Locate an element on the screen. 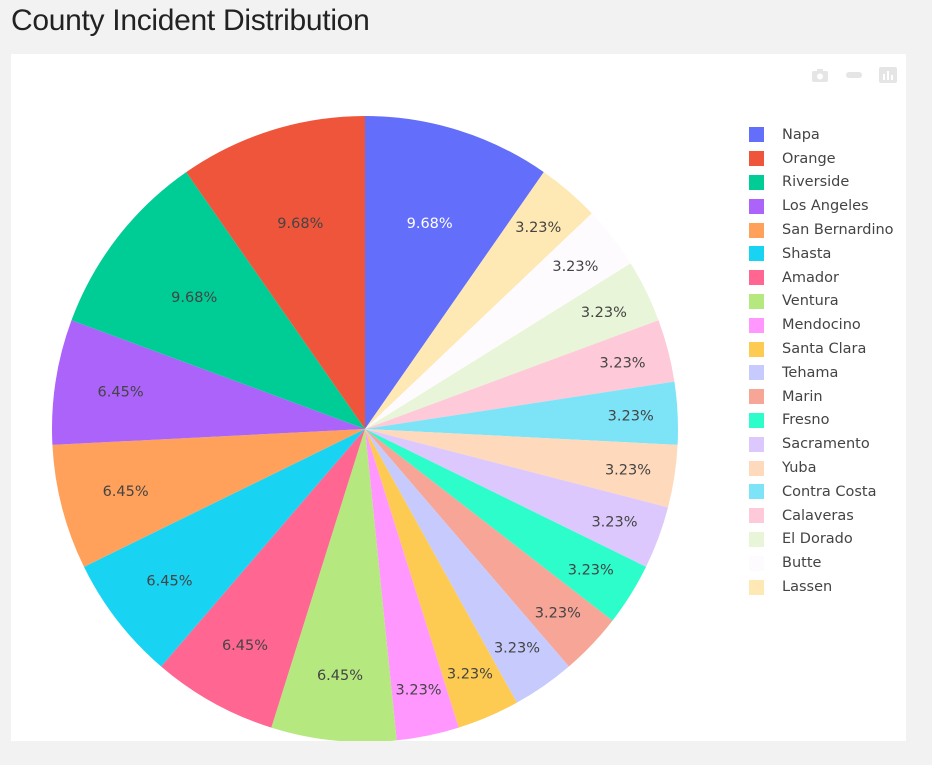 The image size is (932, 765). legend-item-amador: Amador is located at coordinates (821, 278).